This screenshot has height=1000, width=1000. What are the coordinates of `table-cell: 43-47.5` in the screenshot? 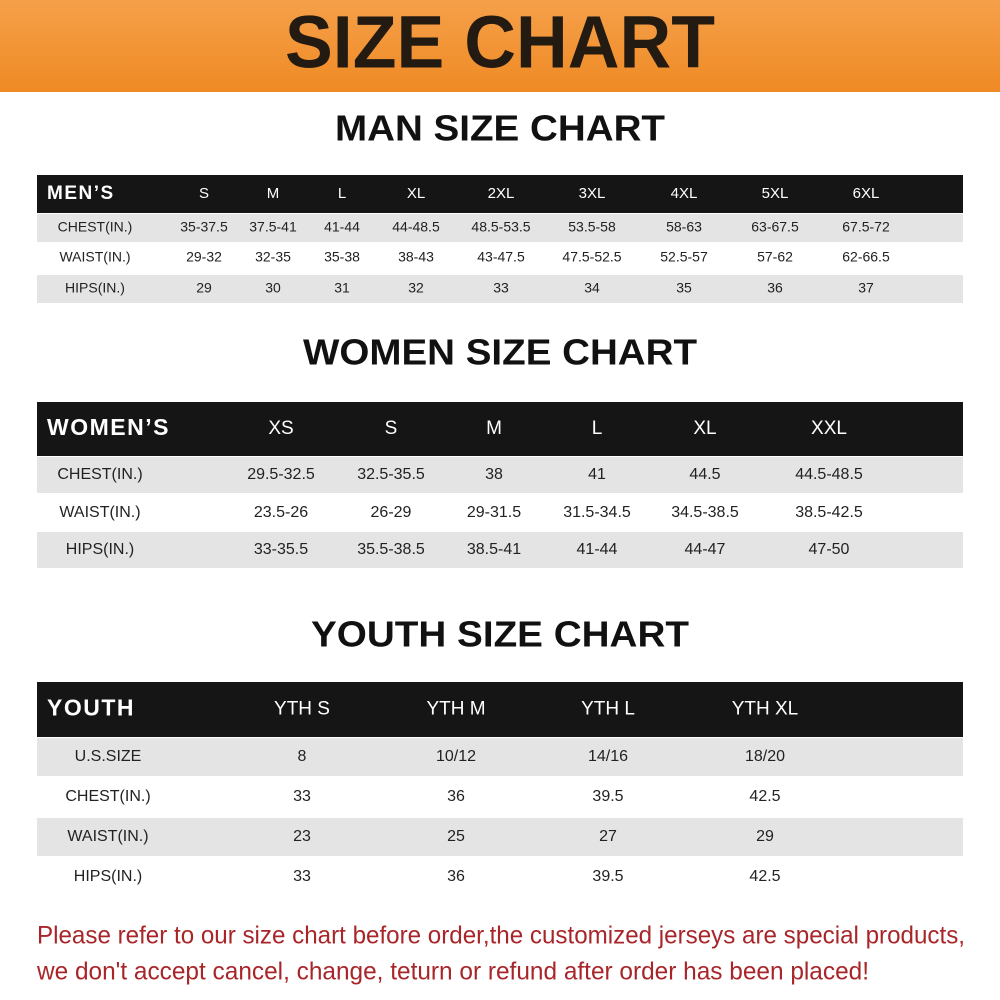 It's located at (501, 257).